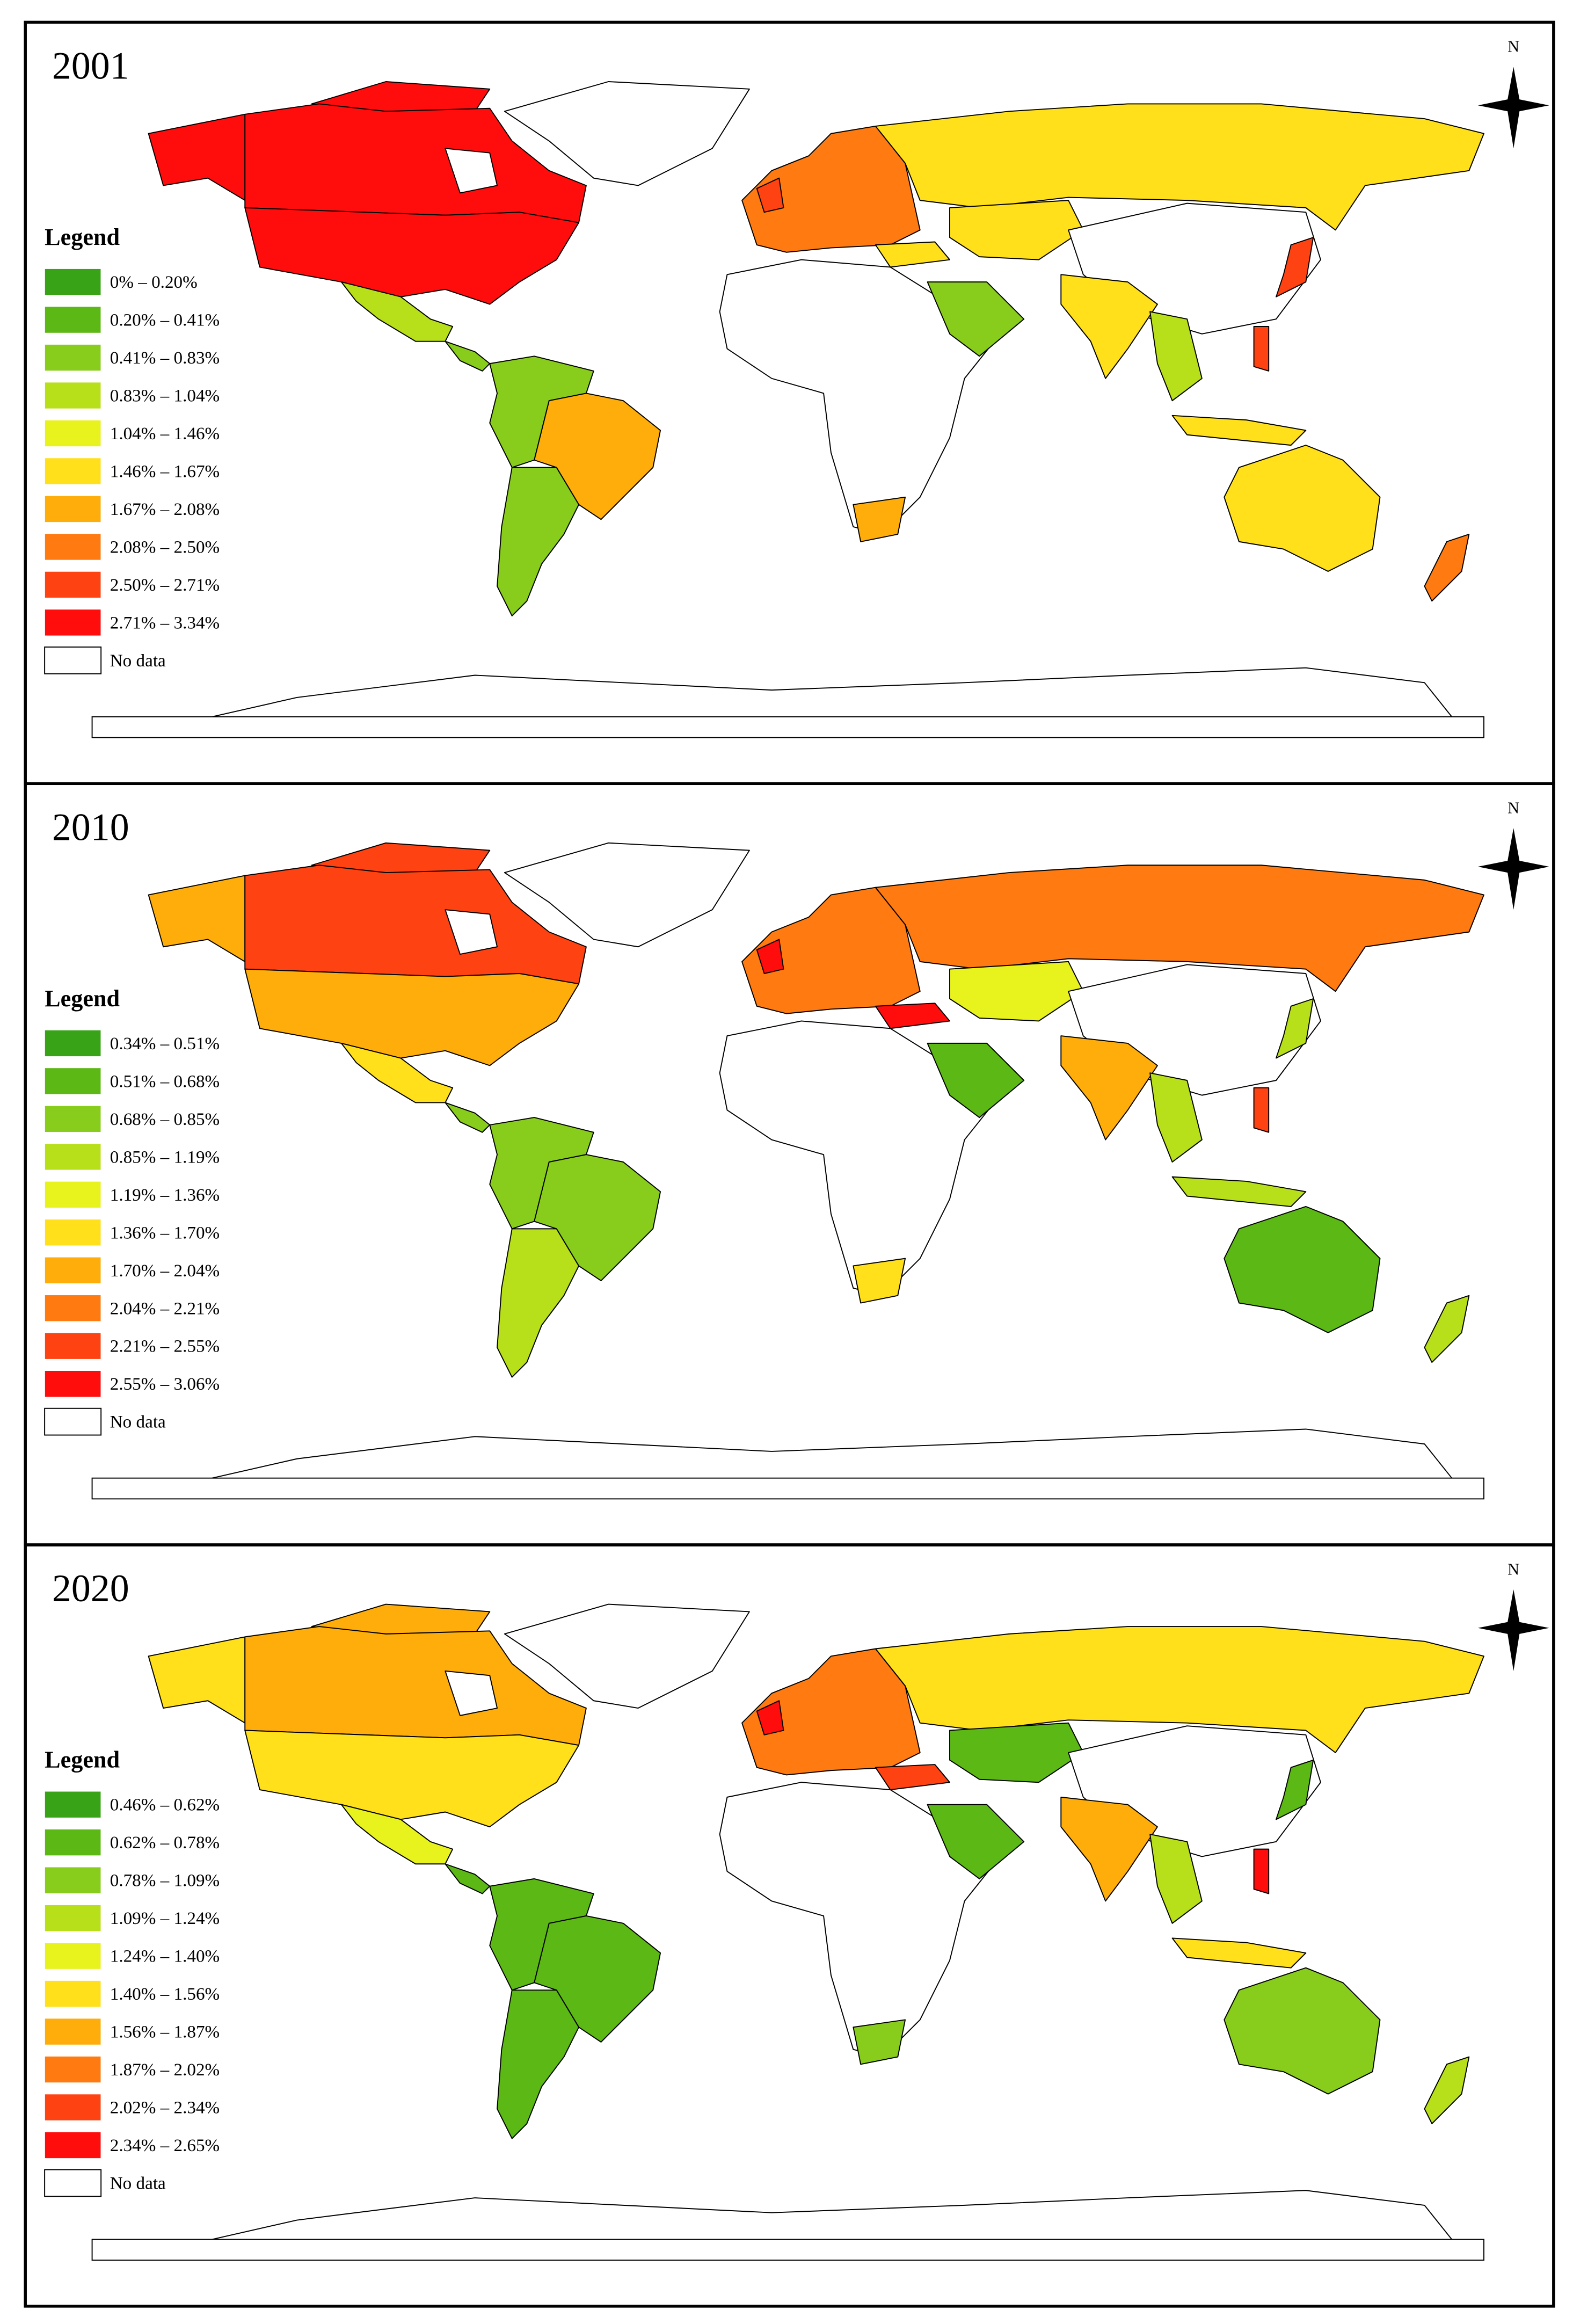  What do you see at coordinates (165, 2146) in the screenshot?
I see `legend-label: 2.34% – 2.65%` at bounding box center [165, 2146].